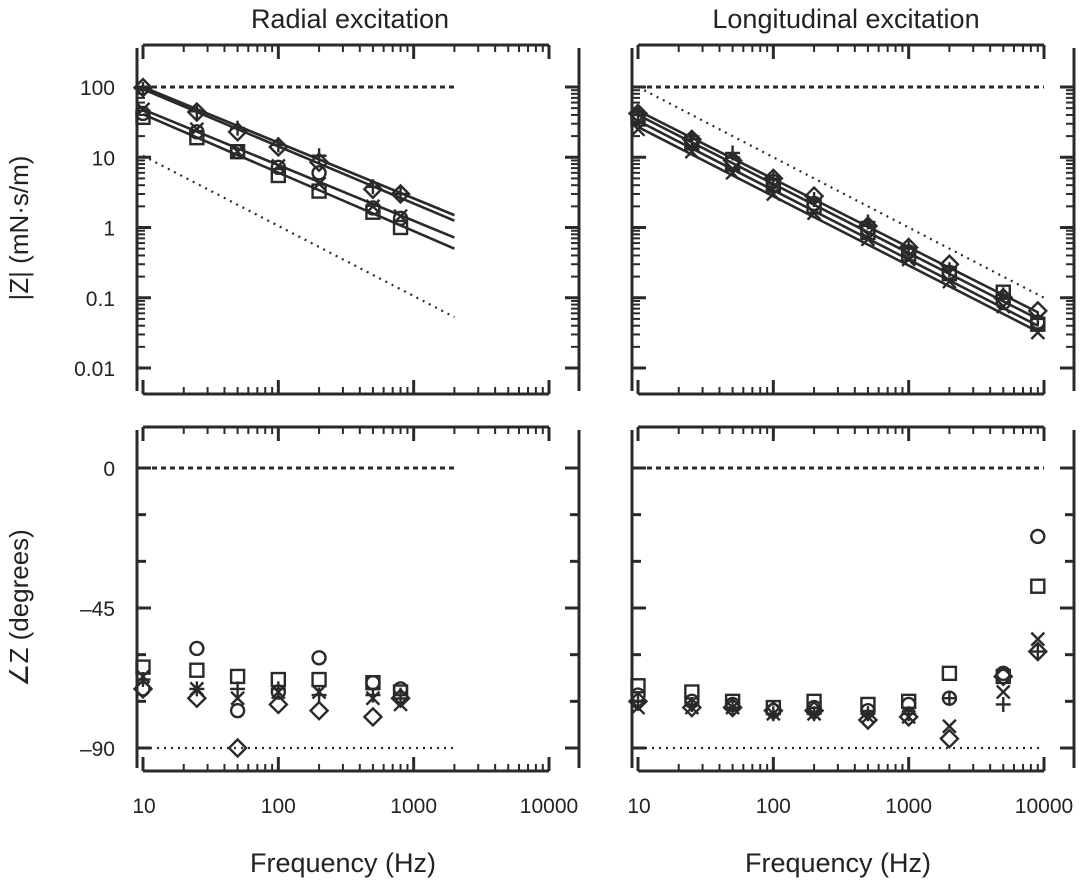 Image resolution: width=1088 pixels, height=884 pixels. What do you see at coordinates (103, 158) in the screenshot?
I see `y-tick-label: 10` at bounding box center [103, 158].